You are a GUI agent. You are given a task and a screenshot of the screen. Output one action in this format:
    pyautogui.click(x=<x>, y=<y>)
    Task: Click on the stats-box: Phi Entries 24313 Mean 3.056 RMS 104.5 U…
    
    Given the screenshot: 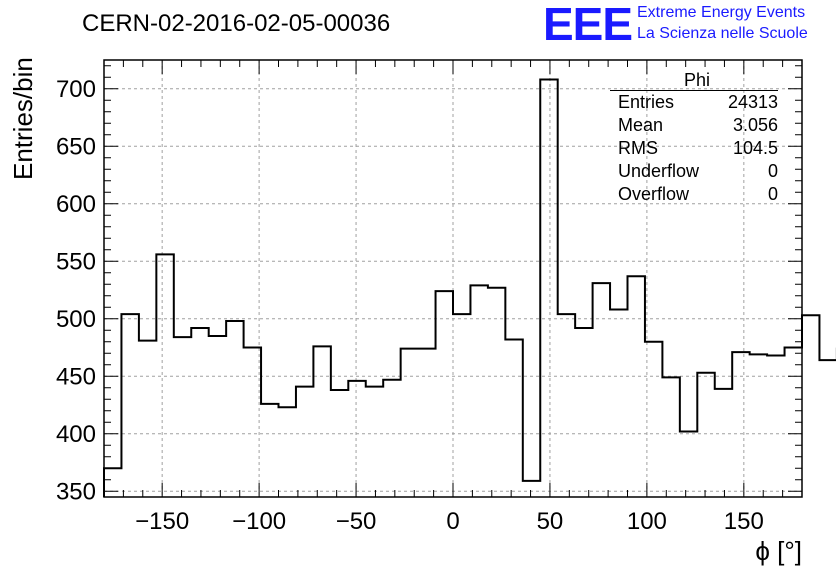 What is the action you would take?
    pyautogui.click(x=694, y=138)
    